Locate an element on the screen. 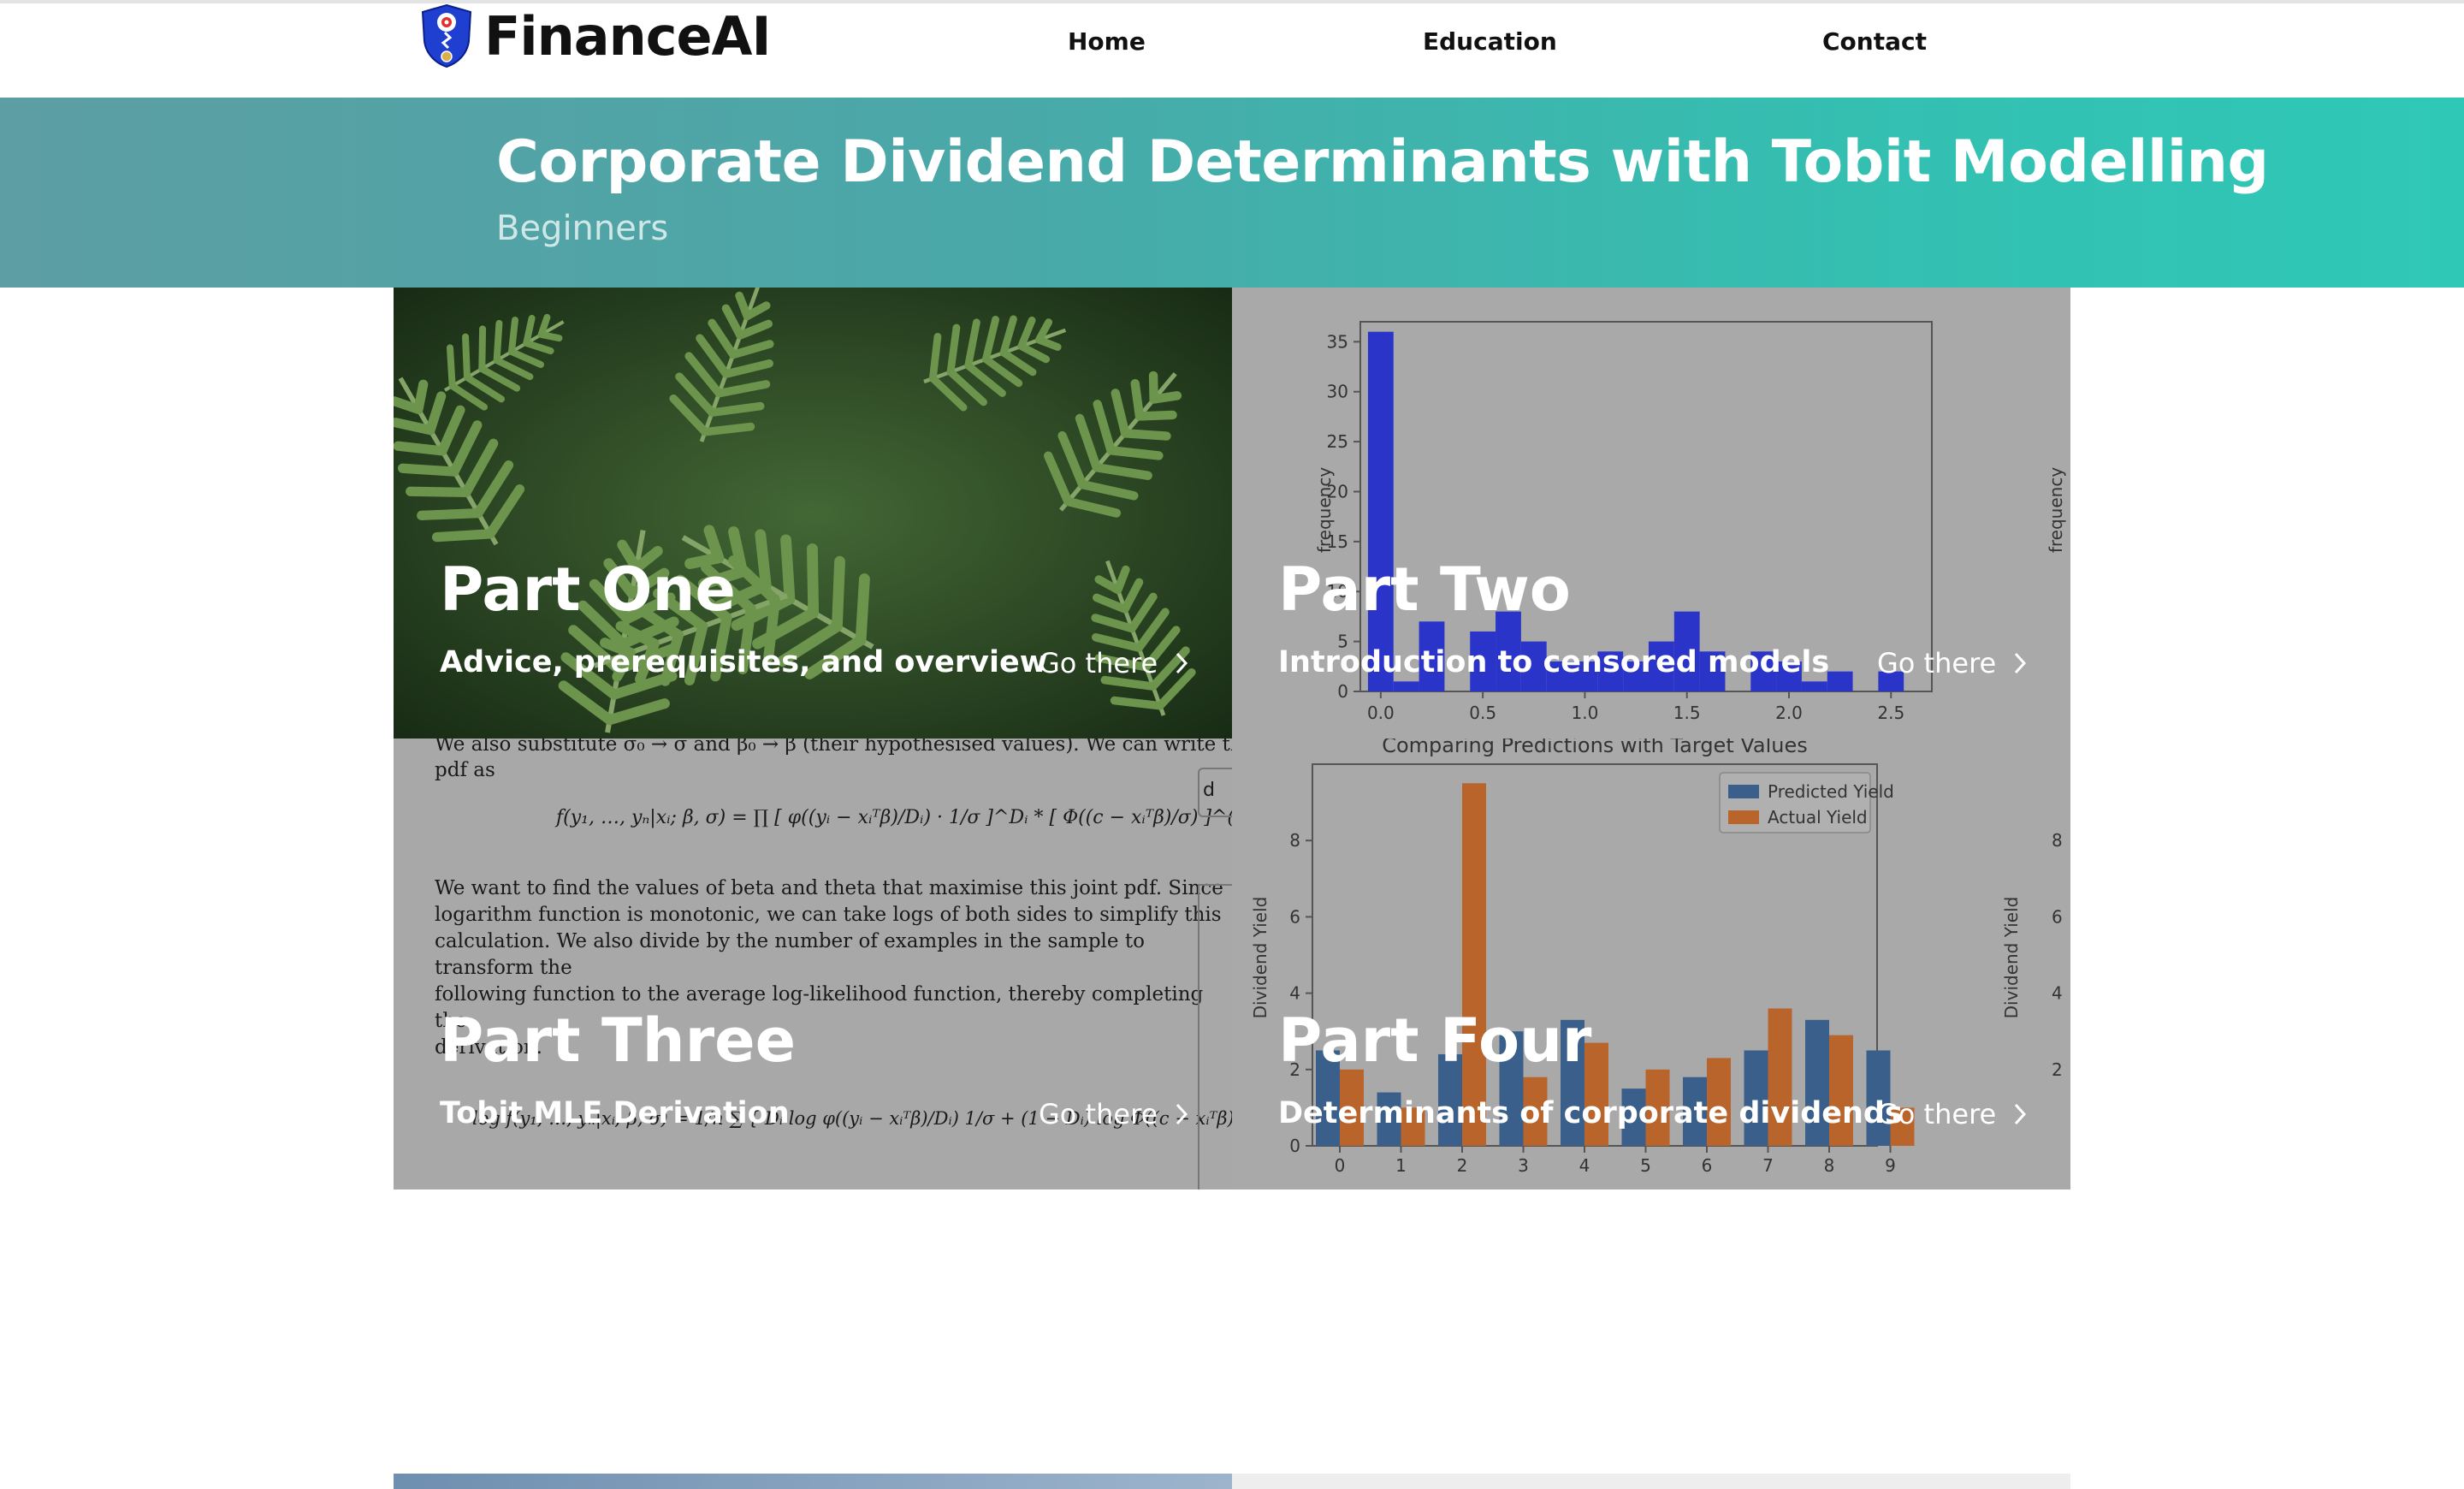  part-three-go-link: Go there is located at coordinates (1113, 1114).